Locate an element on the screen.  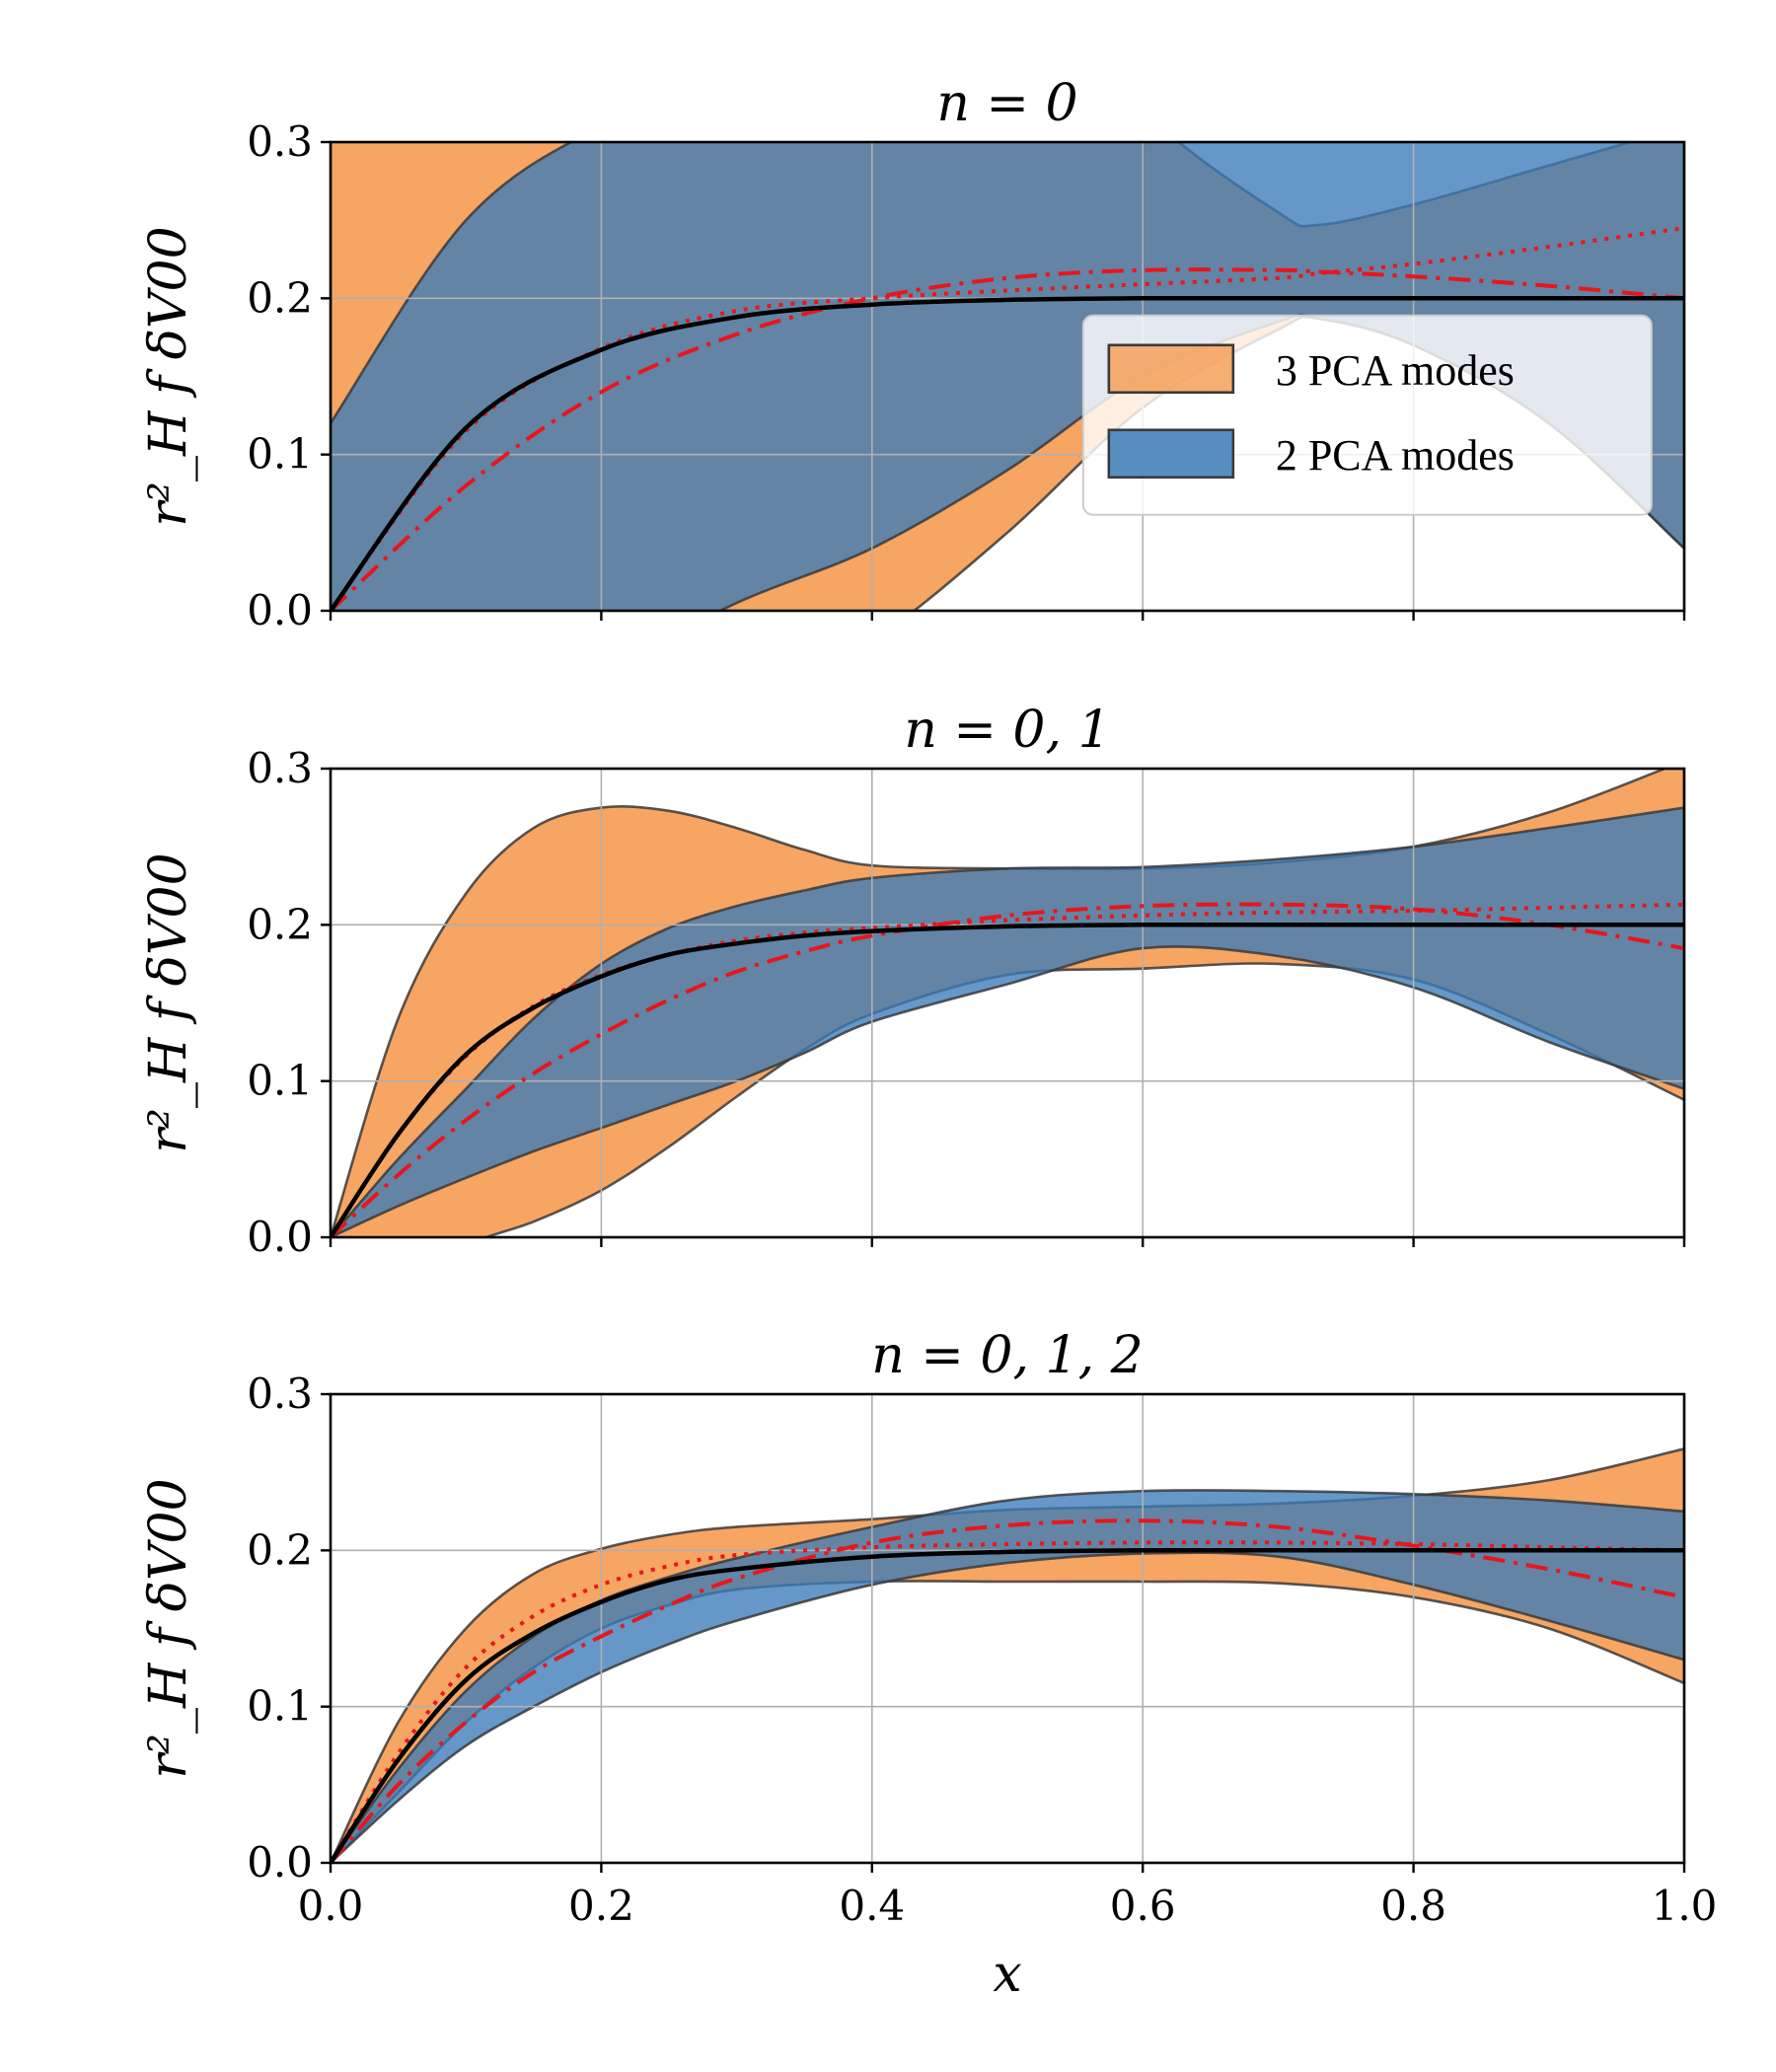
x-tick-label: 1.0 is located at coordinates (1685, 1906).